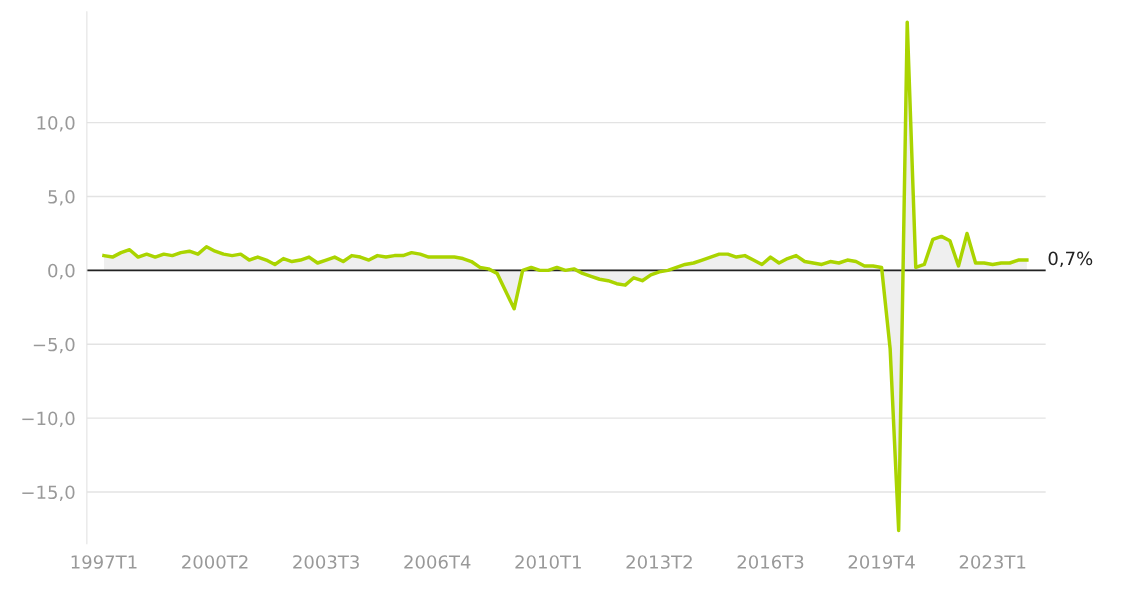  I want to click on x-tick-label: 2000T2, so click(215, 562).